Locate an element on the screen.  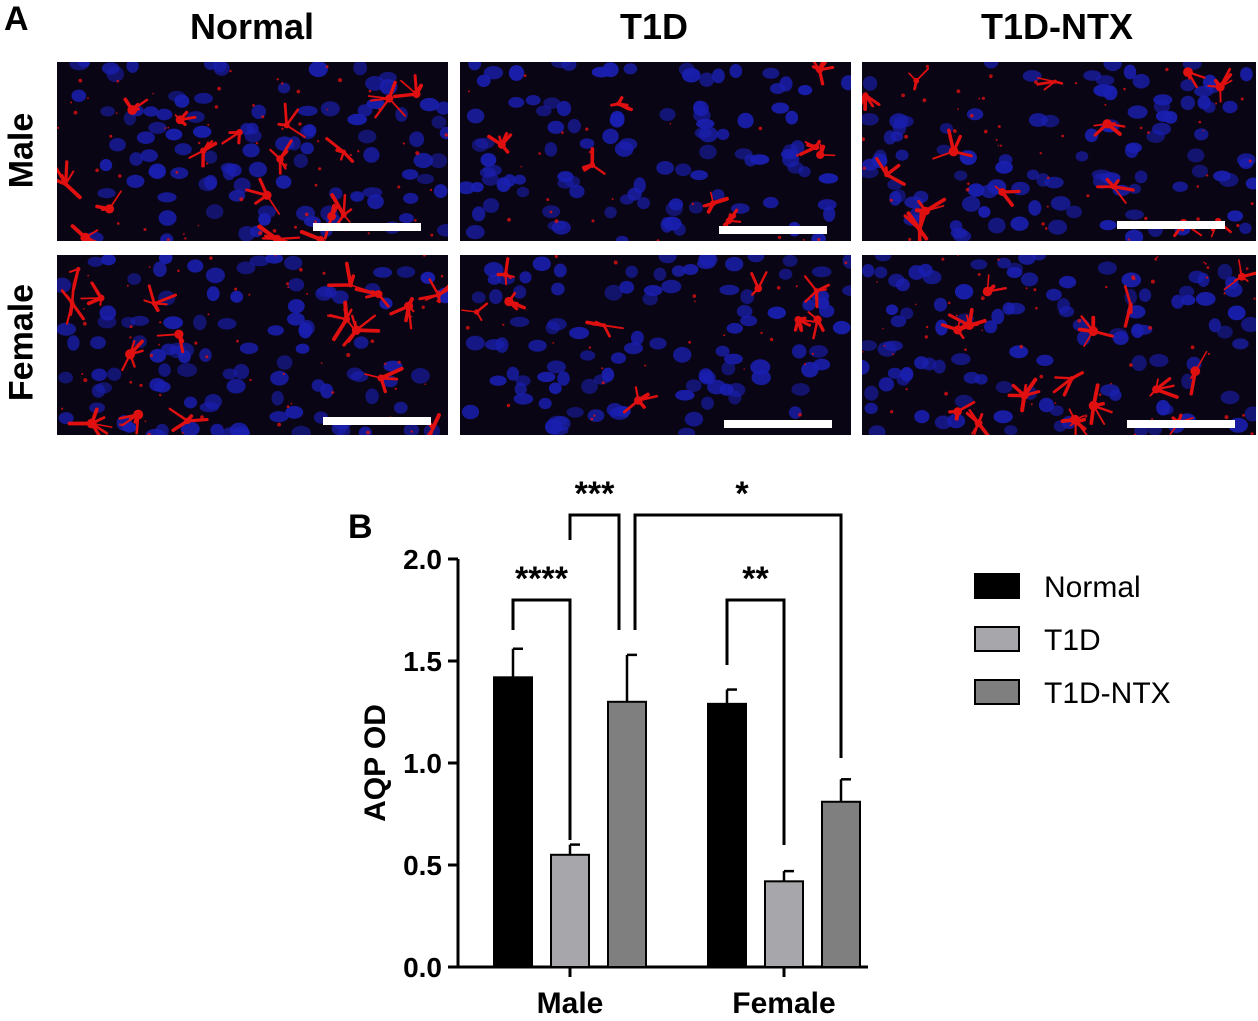
significance-bracket: * is located at coordinates (738, 616).